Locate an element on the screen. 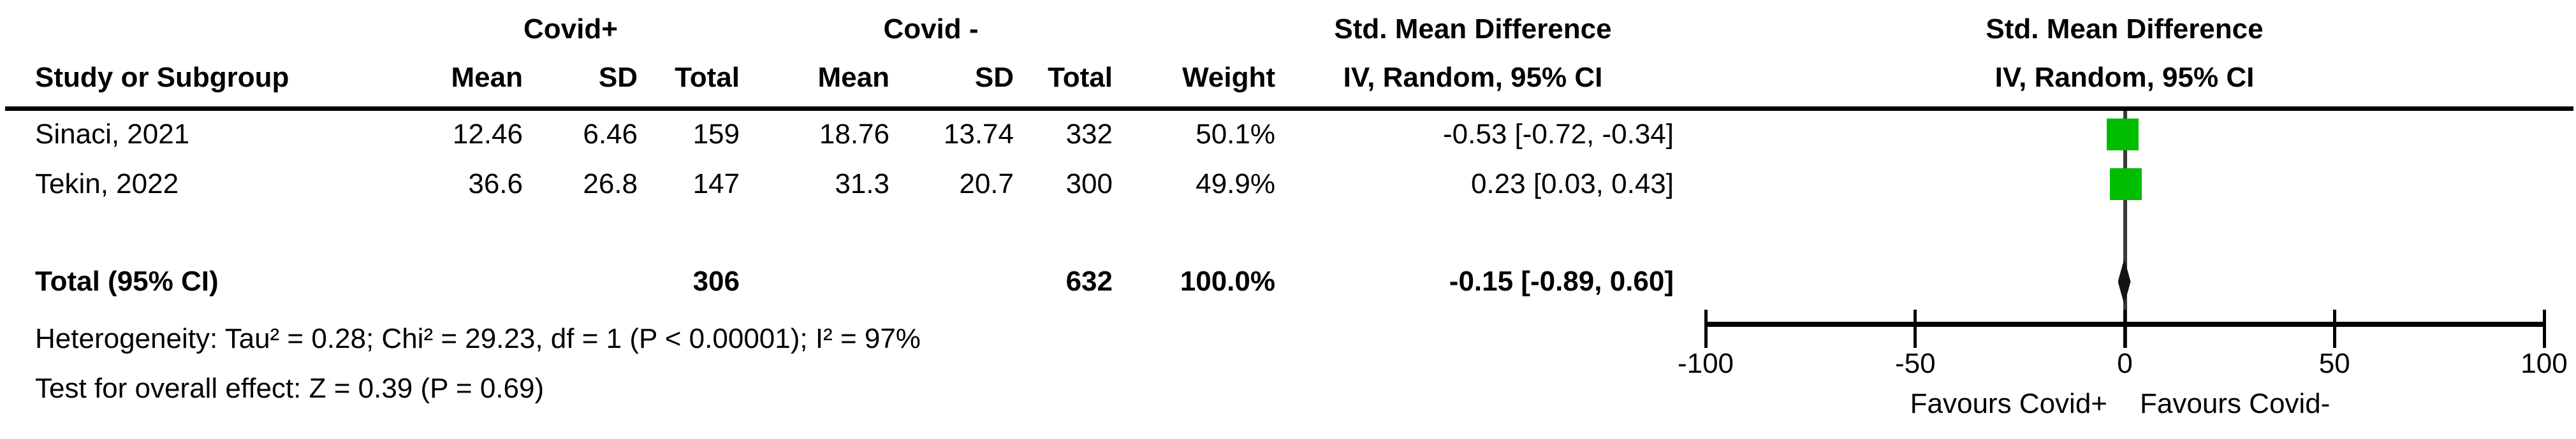 The height and width of the screenshot is (439, 2576). zero-effect-line is located at coordinates (2125, 229).